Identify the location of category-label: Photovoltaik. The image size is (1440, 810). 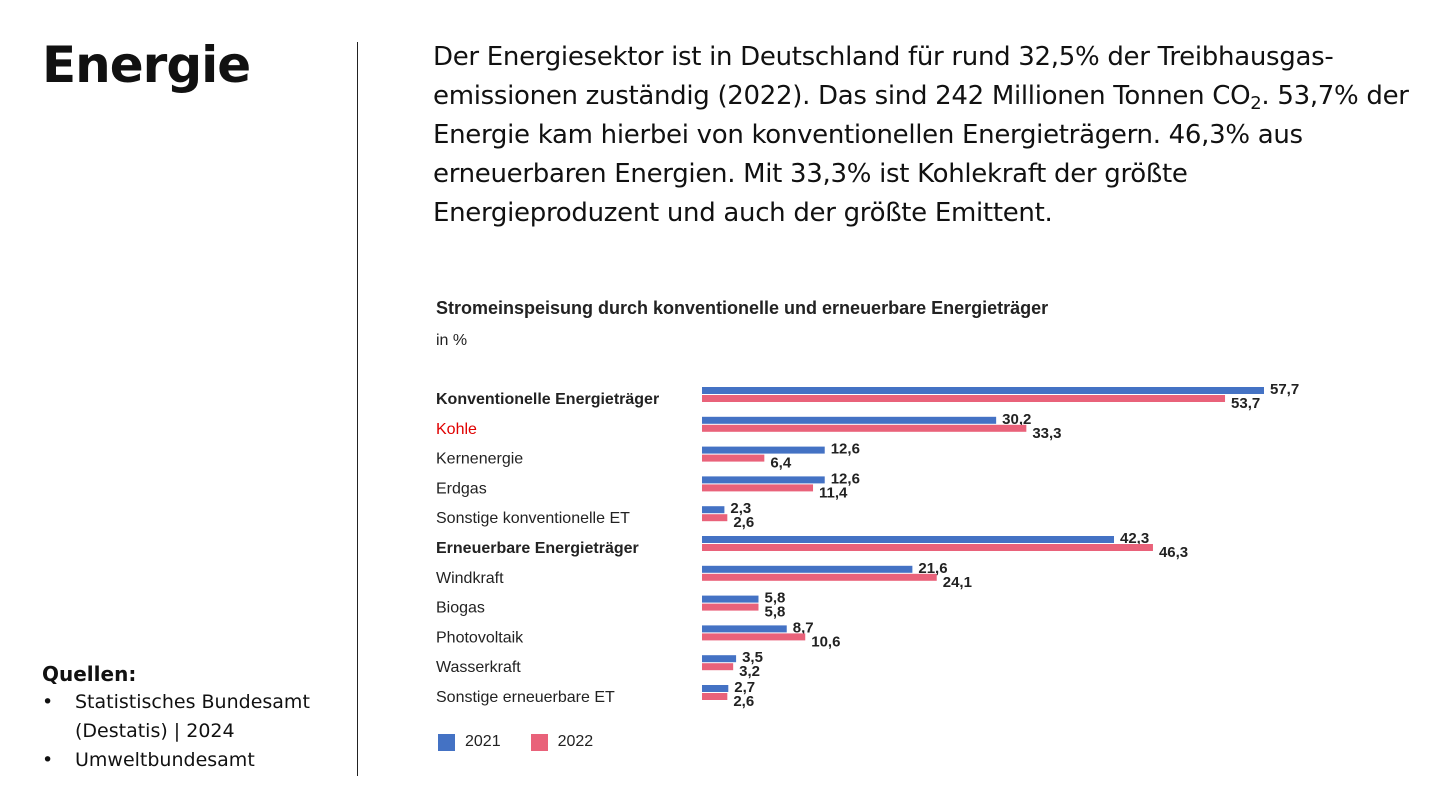
(480, 637).